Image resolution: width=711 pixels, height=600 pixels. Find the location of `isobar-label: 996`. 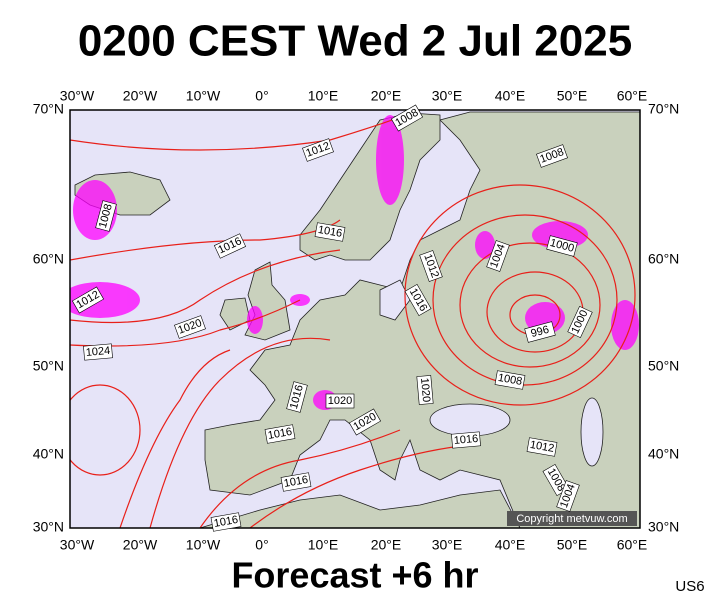

isobar-label: 996 is located at coordinates (540, 332).